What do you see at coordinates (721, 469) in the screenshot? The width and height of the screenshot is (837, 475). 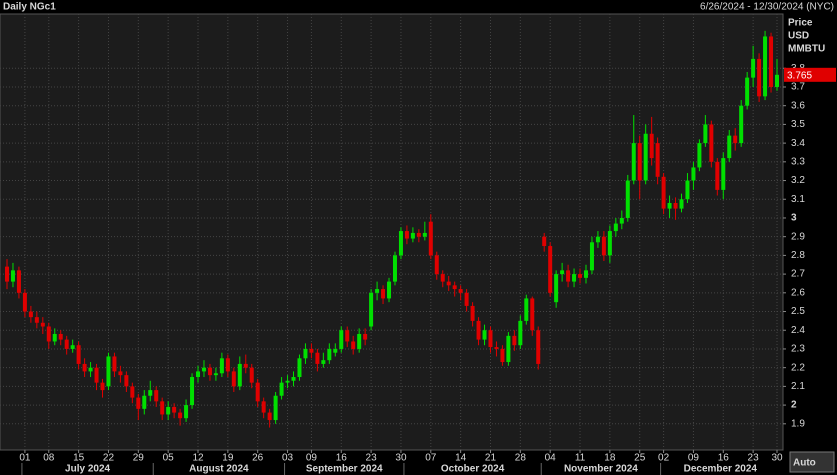 I see `month-label: December 2024` at bounding box center [721, 469].